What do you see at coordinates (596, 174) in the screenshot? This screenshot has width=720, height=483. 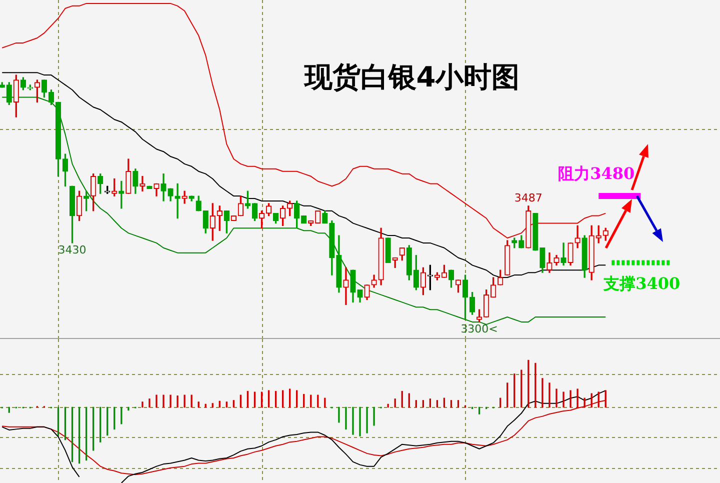 I see `ref-line-label: 阻力3480` at bounding box center [596, 174].